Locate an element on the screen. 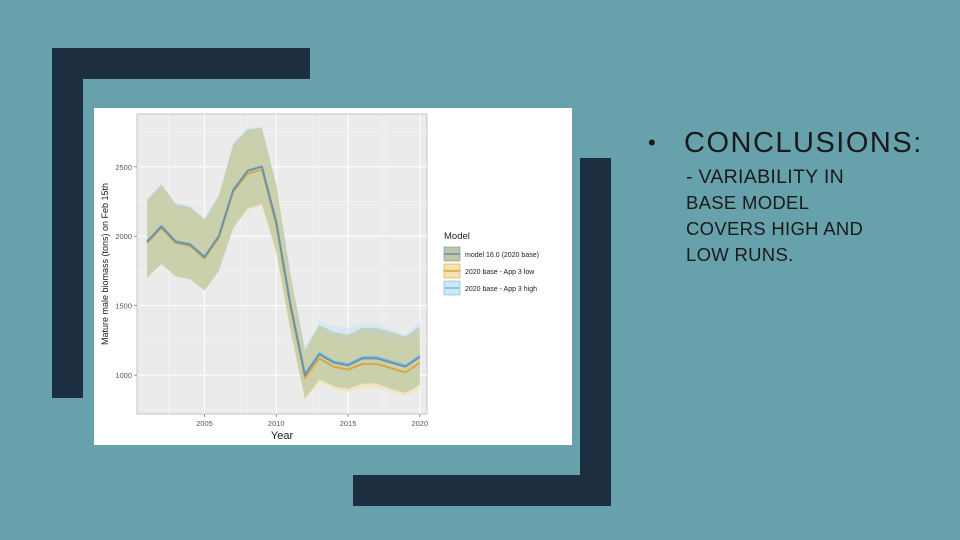 The image size is (960, 540). series-lines is located at coordinates (283, 272).